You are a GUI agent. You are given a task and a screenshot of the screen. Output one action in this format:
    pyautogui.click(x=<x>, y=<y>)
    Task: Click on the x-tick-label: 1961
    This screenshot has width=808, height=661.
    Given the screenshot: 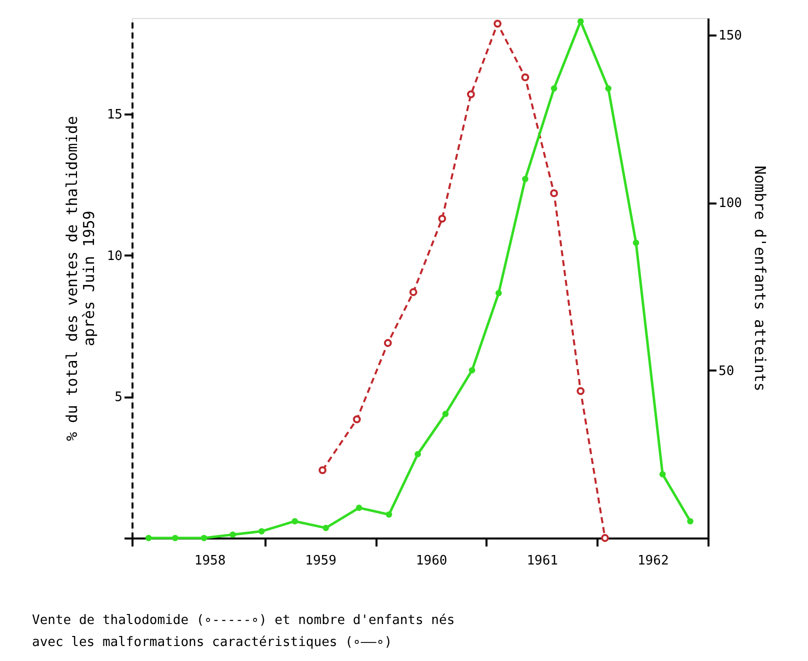 What is the action you would take?
    pyautogui.click(x=542, y=561)
    